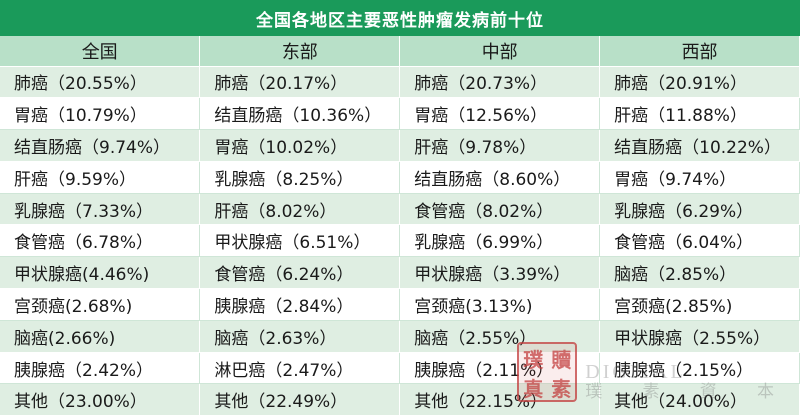 The width and height of the screenshot is (800, 416). What do you see at coordinates (500, 336) in the screenshot?
I see `table-cell: 脑癌（2.55%）` at bounding box center [500, 336].